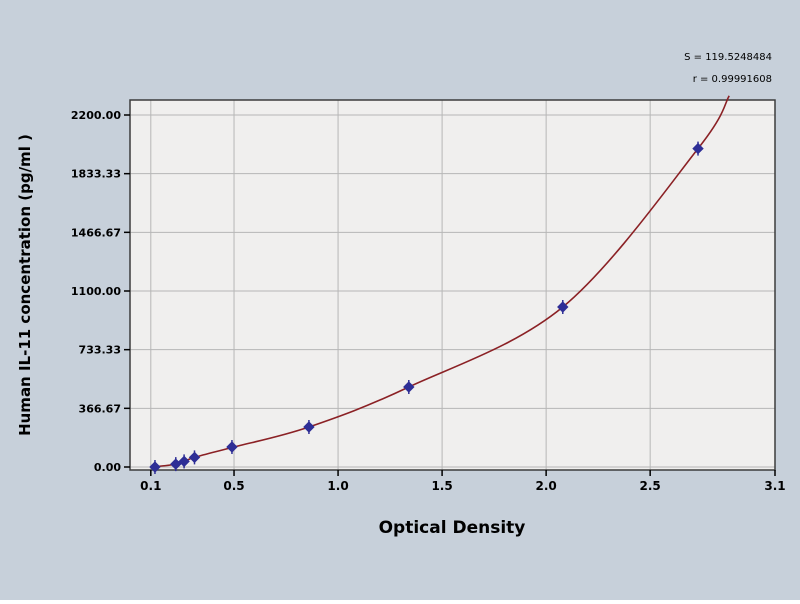 This screenshot has height=604, width=800. What do you see at coordinates (728, 57) in the screenshot?
I see `fit-stat-standard-error: S = 119.5248484` at bounding box center [728, 57].